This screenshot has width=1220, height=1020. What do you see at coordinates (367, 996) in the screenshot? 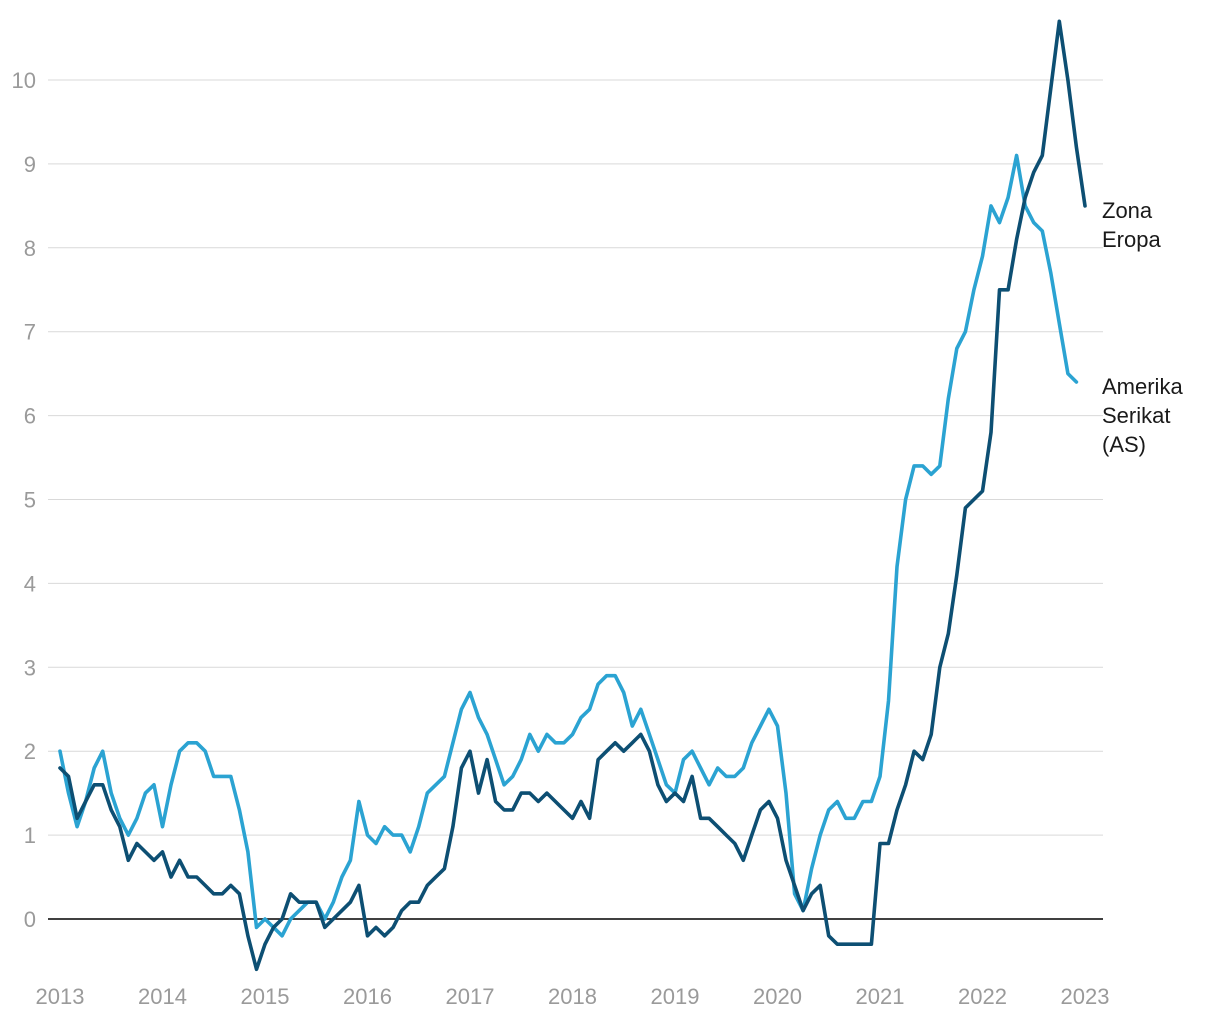
I see `x-tick-label: 2016` at bounding box center [367, 996].